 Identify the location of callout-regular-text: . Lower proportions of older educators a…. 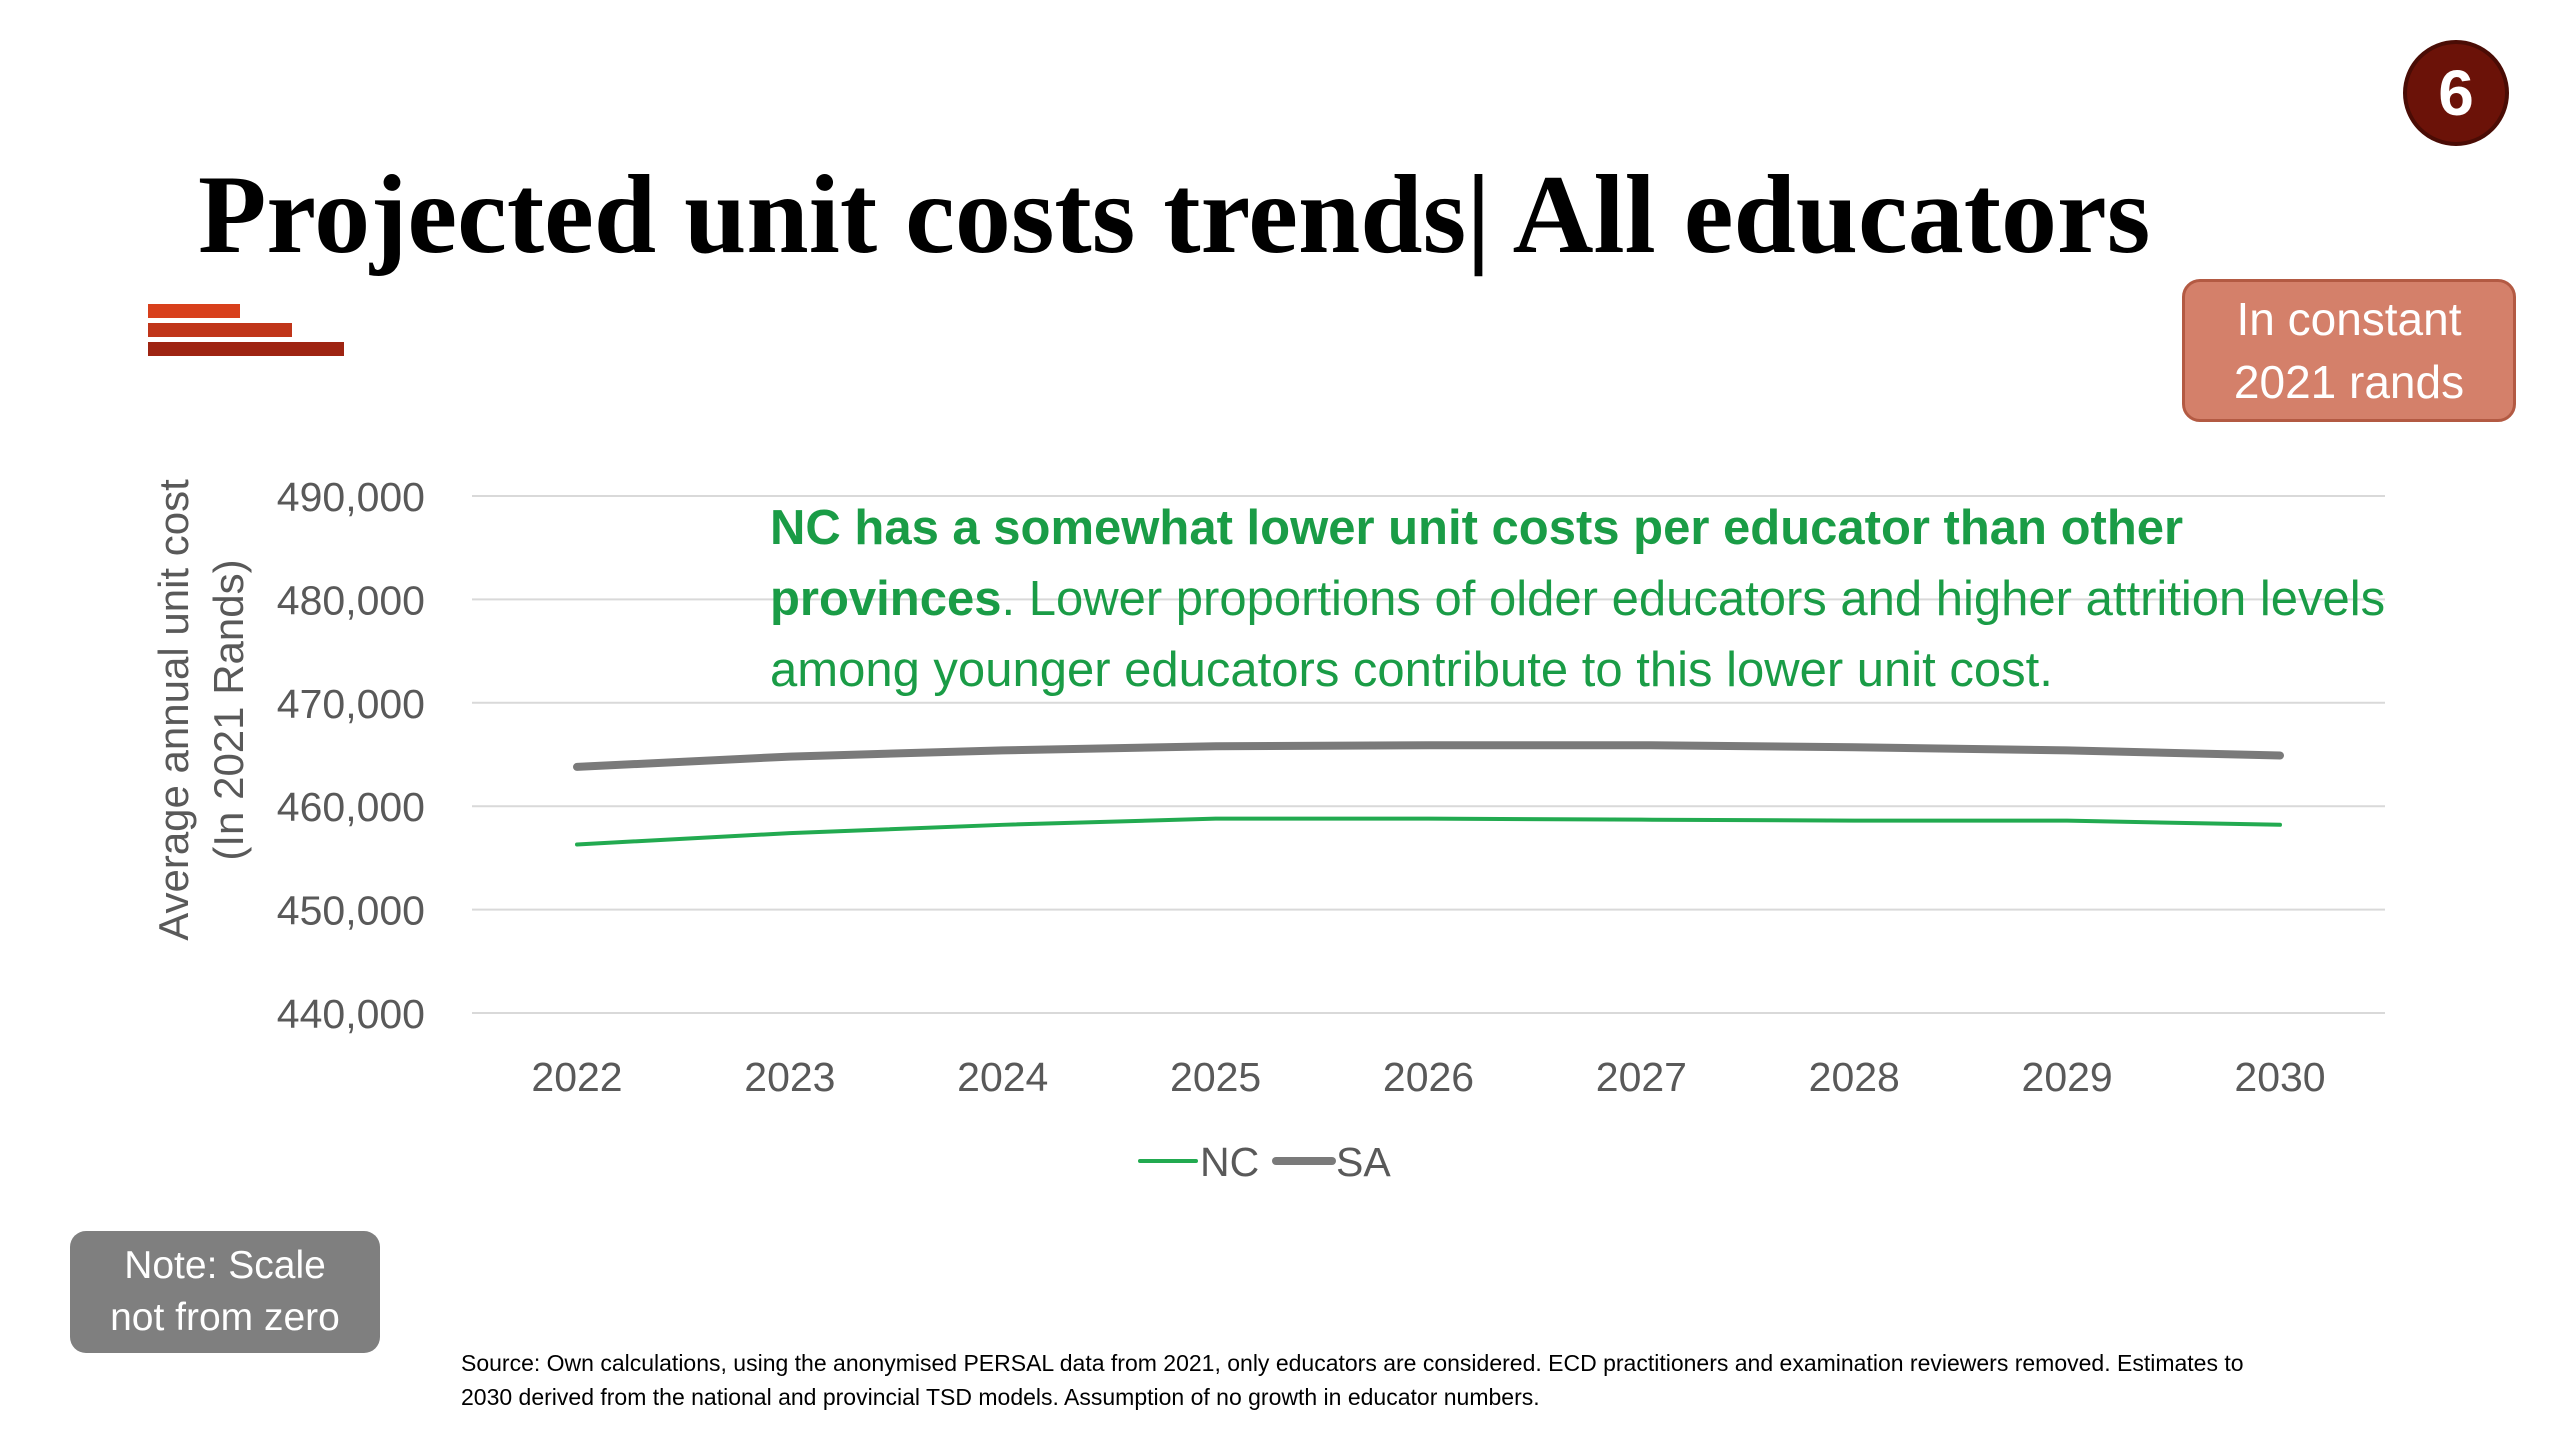
(1578, 634).